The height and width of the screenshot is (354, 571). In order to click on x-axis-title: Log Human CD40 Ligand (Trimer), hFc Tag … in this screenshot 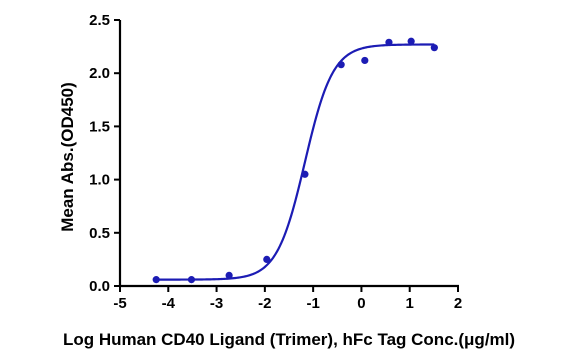, I will do `click(289, 339)`.